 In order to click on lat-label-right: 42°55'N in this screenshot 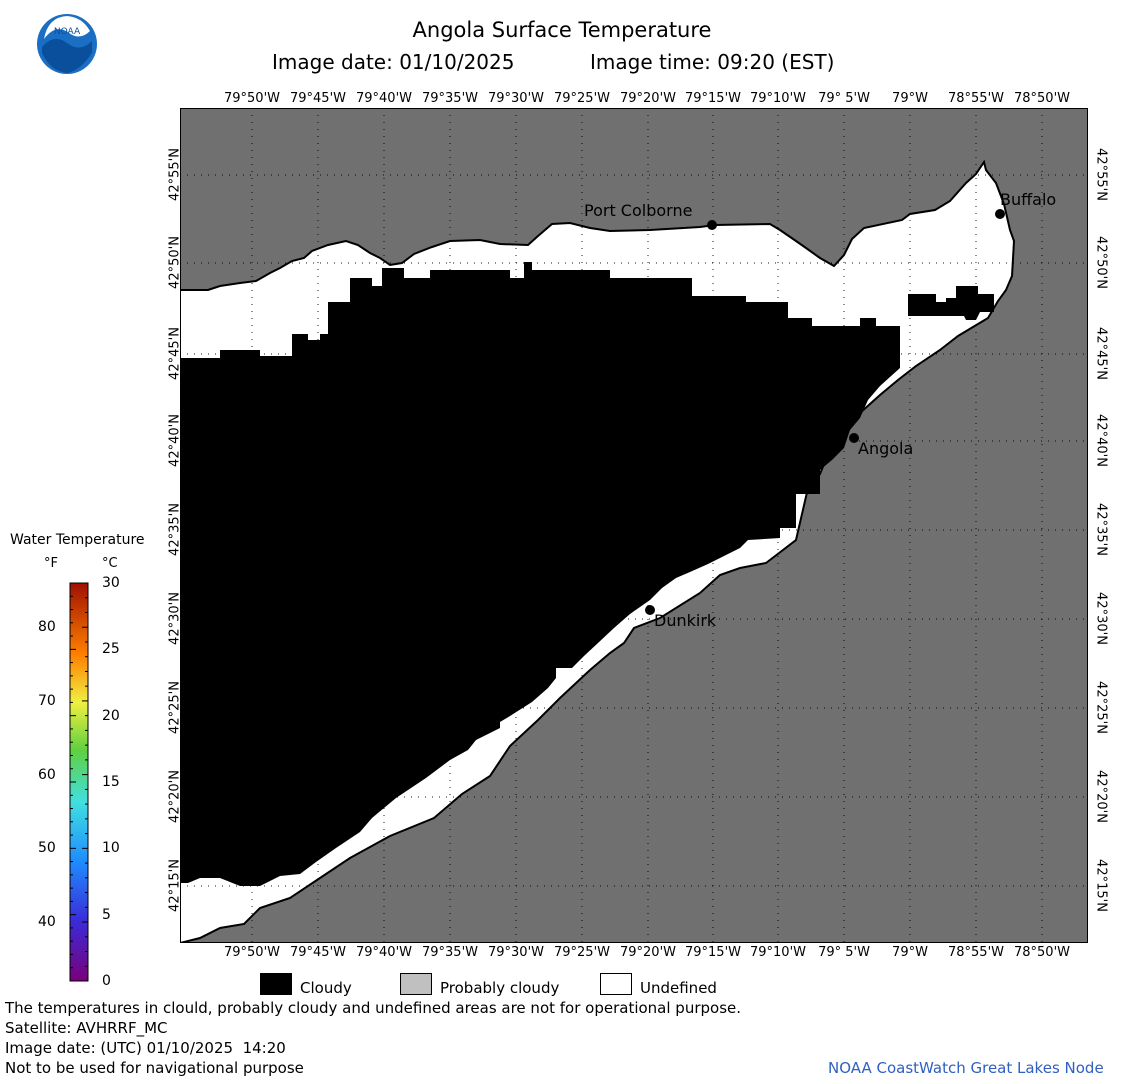, I will do `click(1101, 174)`.